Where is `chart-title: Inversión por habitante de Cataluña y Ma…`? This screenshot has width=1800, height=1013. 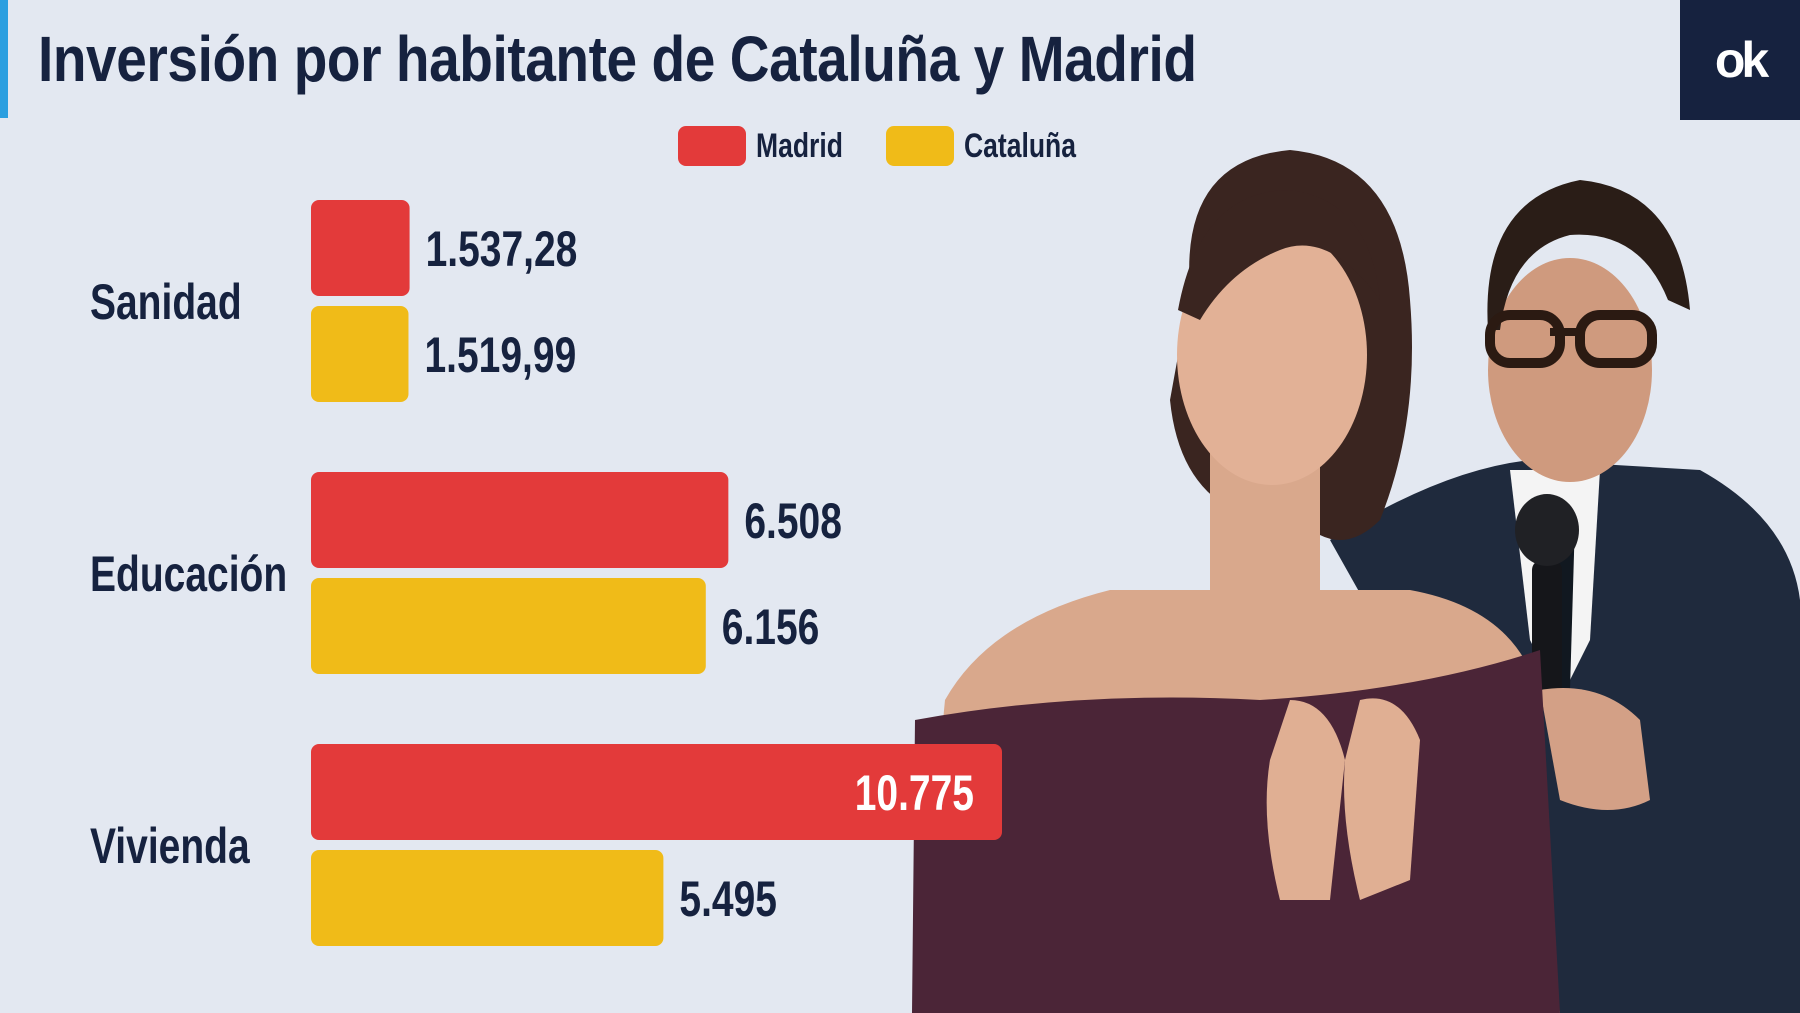 chart-title: Inversión por habitante de Cataluña y Ma… is located at coordinates (617, 59).